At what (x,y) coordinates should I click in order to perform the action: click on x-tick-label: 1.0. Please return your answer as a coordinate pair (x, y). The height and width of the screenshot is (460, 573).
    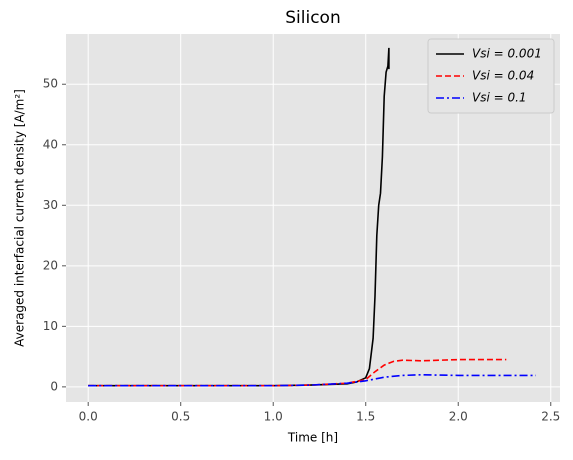
    Looking at the image, I should click on (273, 417).